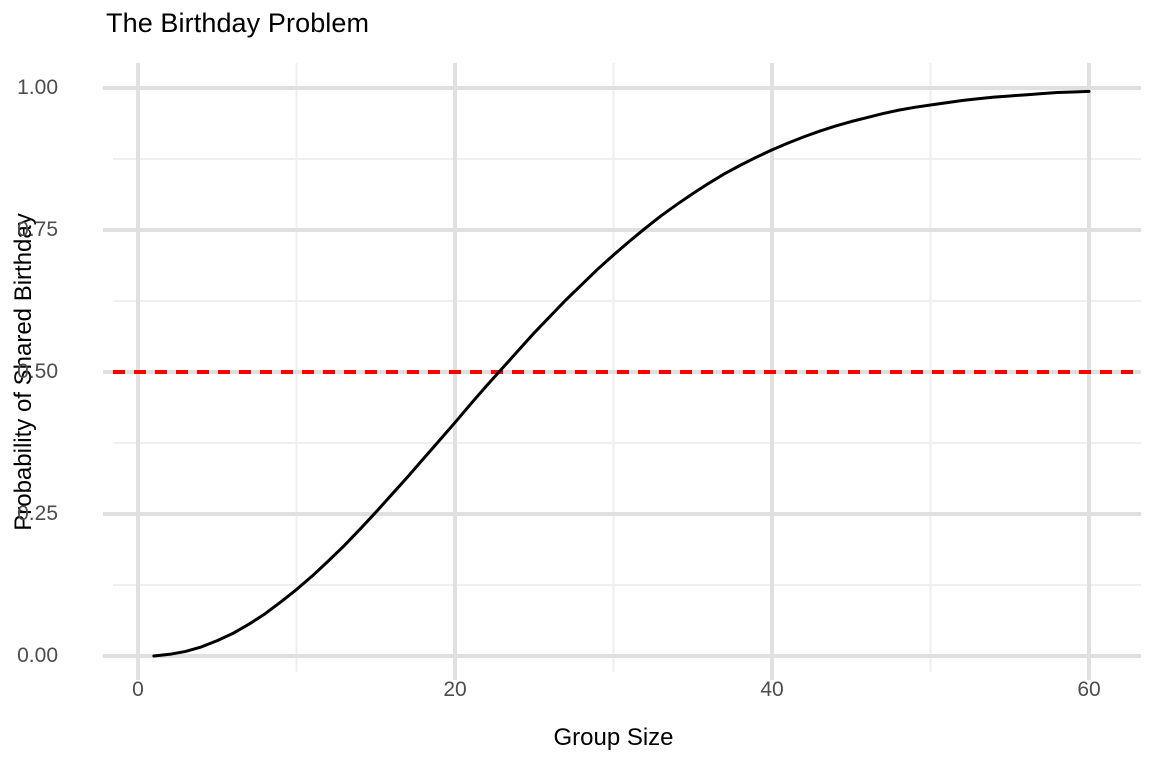  Describe the element at coordinates (37, 513) in the screenshot. I see `y-tick-label-1: 0.25` at that location.